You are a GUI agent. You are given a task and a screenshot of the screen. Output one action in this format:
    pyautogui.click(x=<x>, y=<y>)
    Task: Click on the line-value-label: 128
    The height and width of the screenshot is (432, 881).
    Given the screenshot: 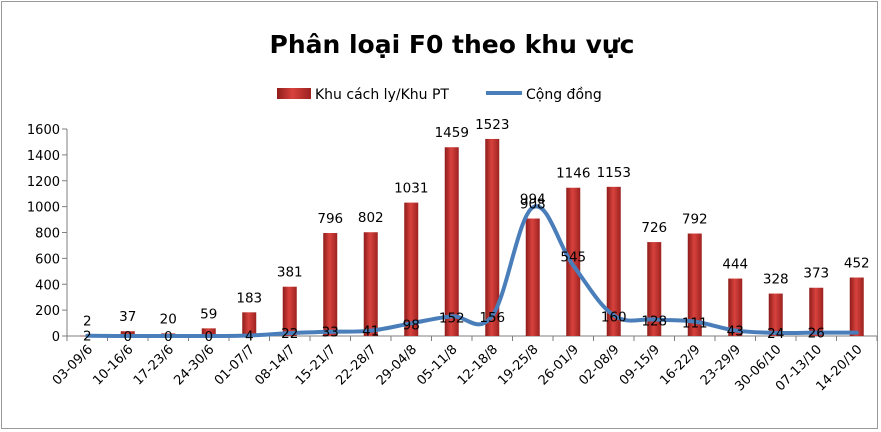 What is the action you would take?
    pyautogui.click(x=654, y=321)
    